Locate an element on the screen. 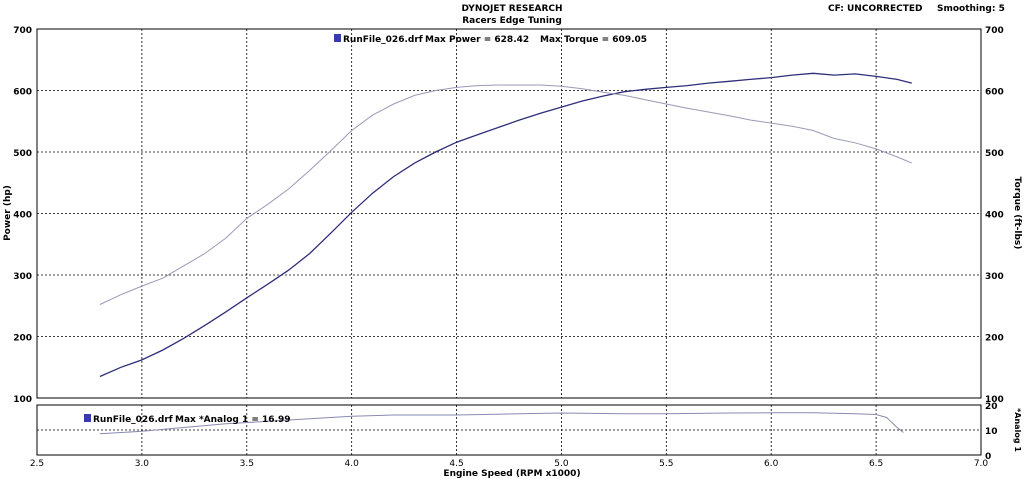 The height and width of the screenshot is (479, 1024). y2-tick-label: 400 is located at coordinates (994, 216).